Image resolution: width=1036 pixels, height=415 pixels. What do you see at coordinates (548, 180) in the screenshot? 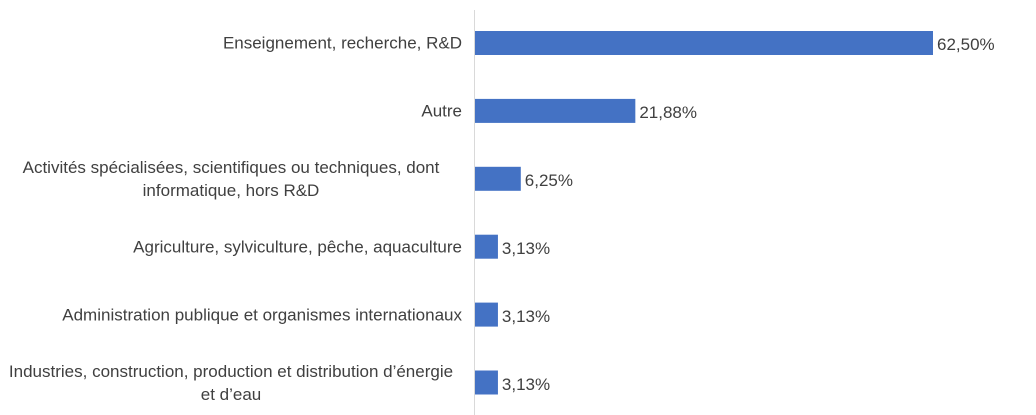
I see `data-label: 6,25%` at bounding box center [548, 180].